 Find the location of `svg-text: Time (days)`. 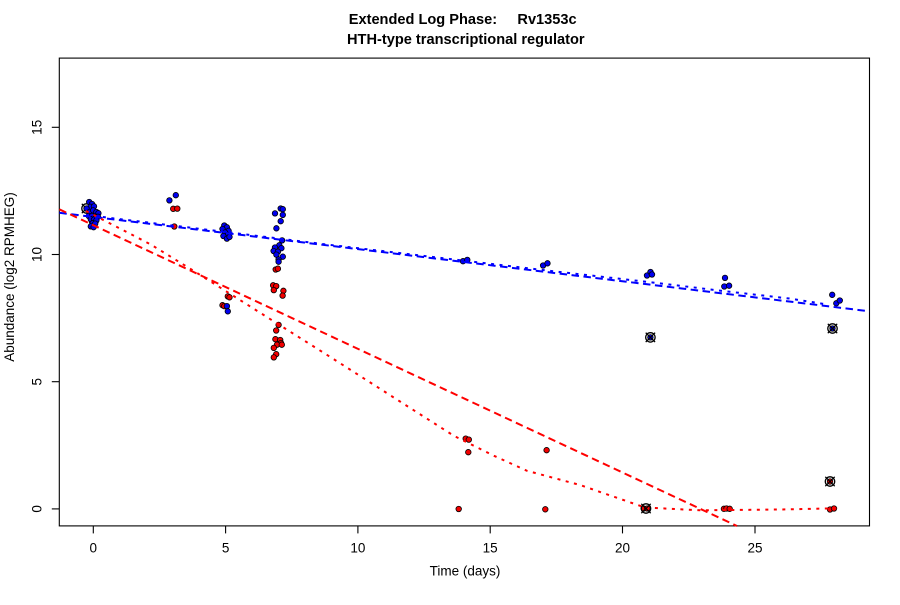

svg-text: Time (days) is located at coordinates (465, 571).